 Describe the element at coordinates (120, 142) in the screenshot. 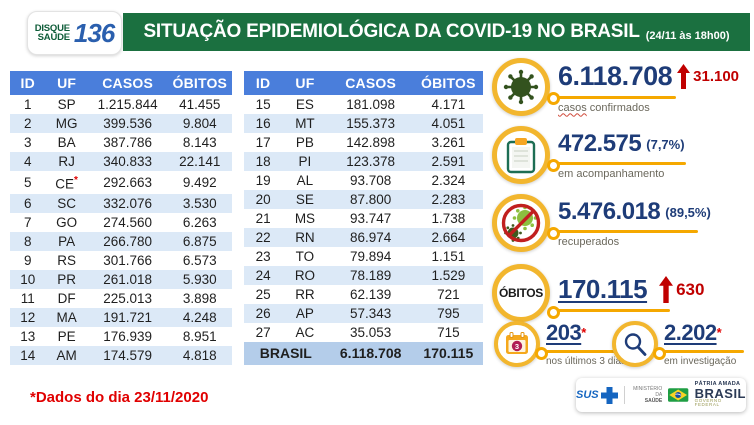

I see `table-row: 3 BA 387.786 8.143` at that location.